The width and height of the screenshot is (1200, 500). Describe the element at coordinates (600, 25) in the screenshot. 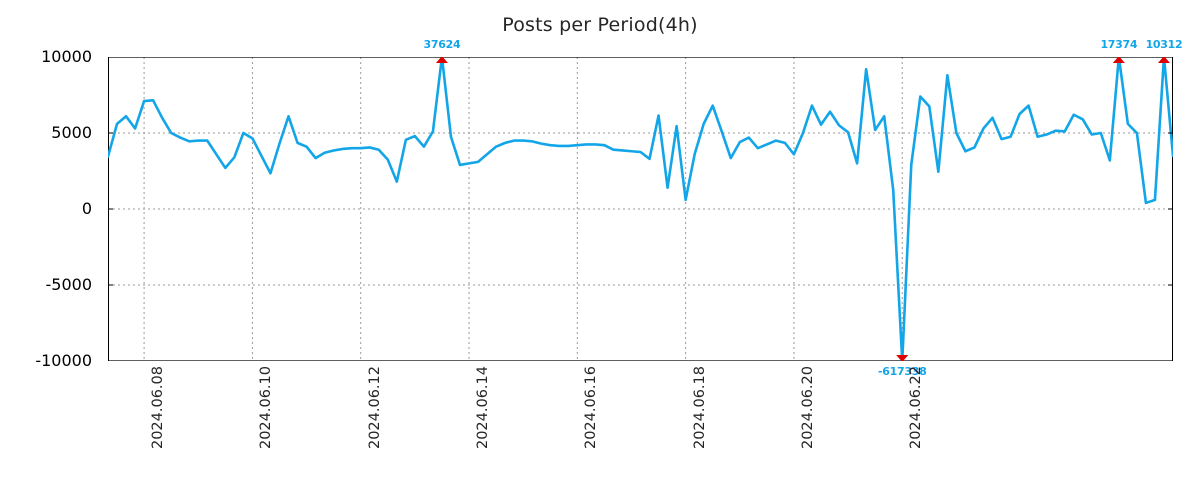

I see `chart-title: Posts per Period(4h)` at that location.